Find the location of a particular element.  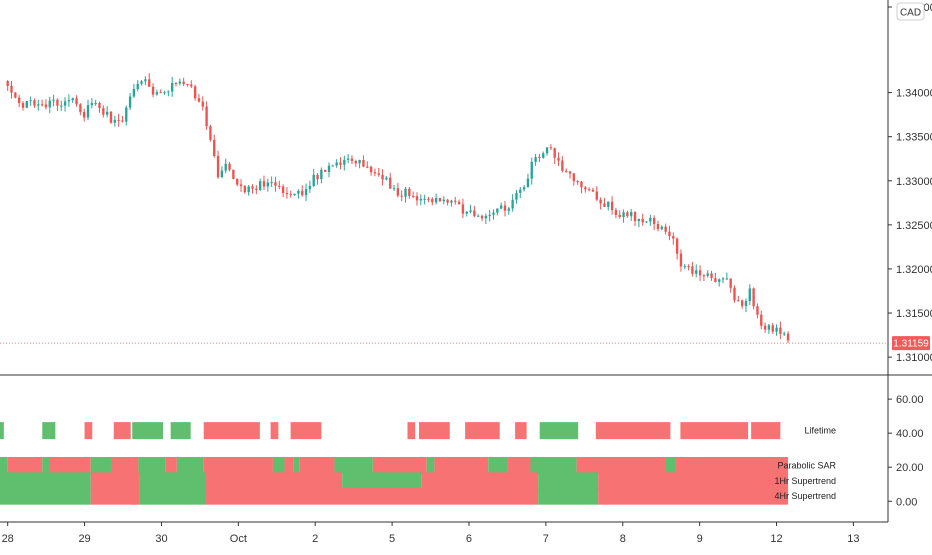

currency-badge is located at coordinates (910, 11).